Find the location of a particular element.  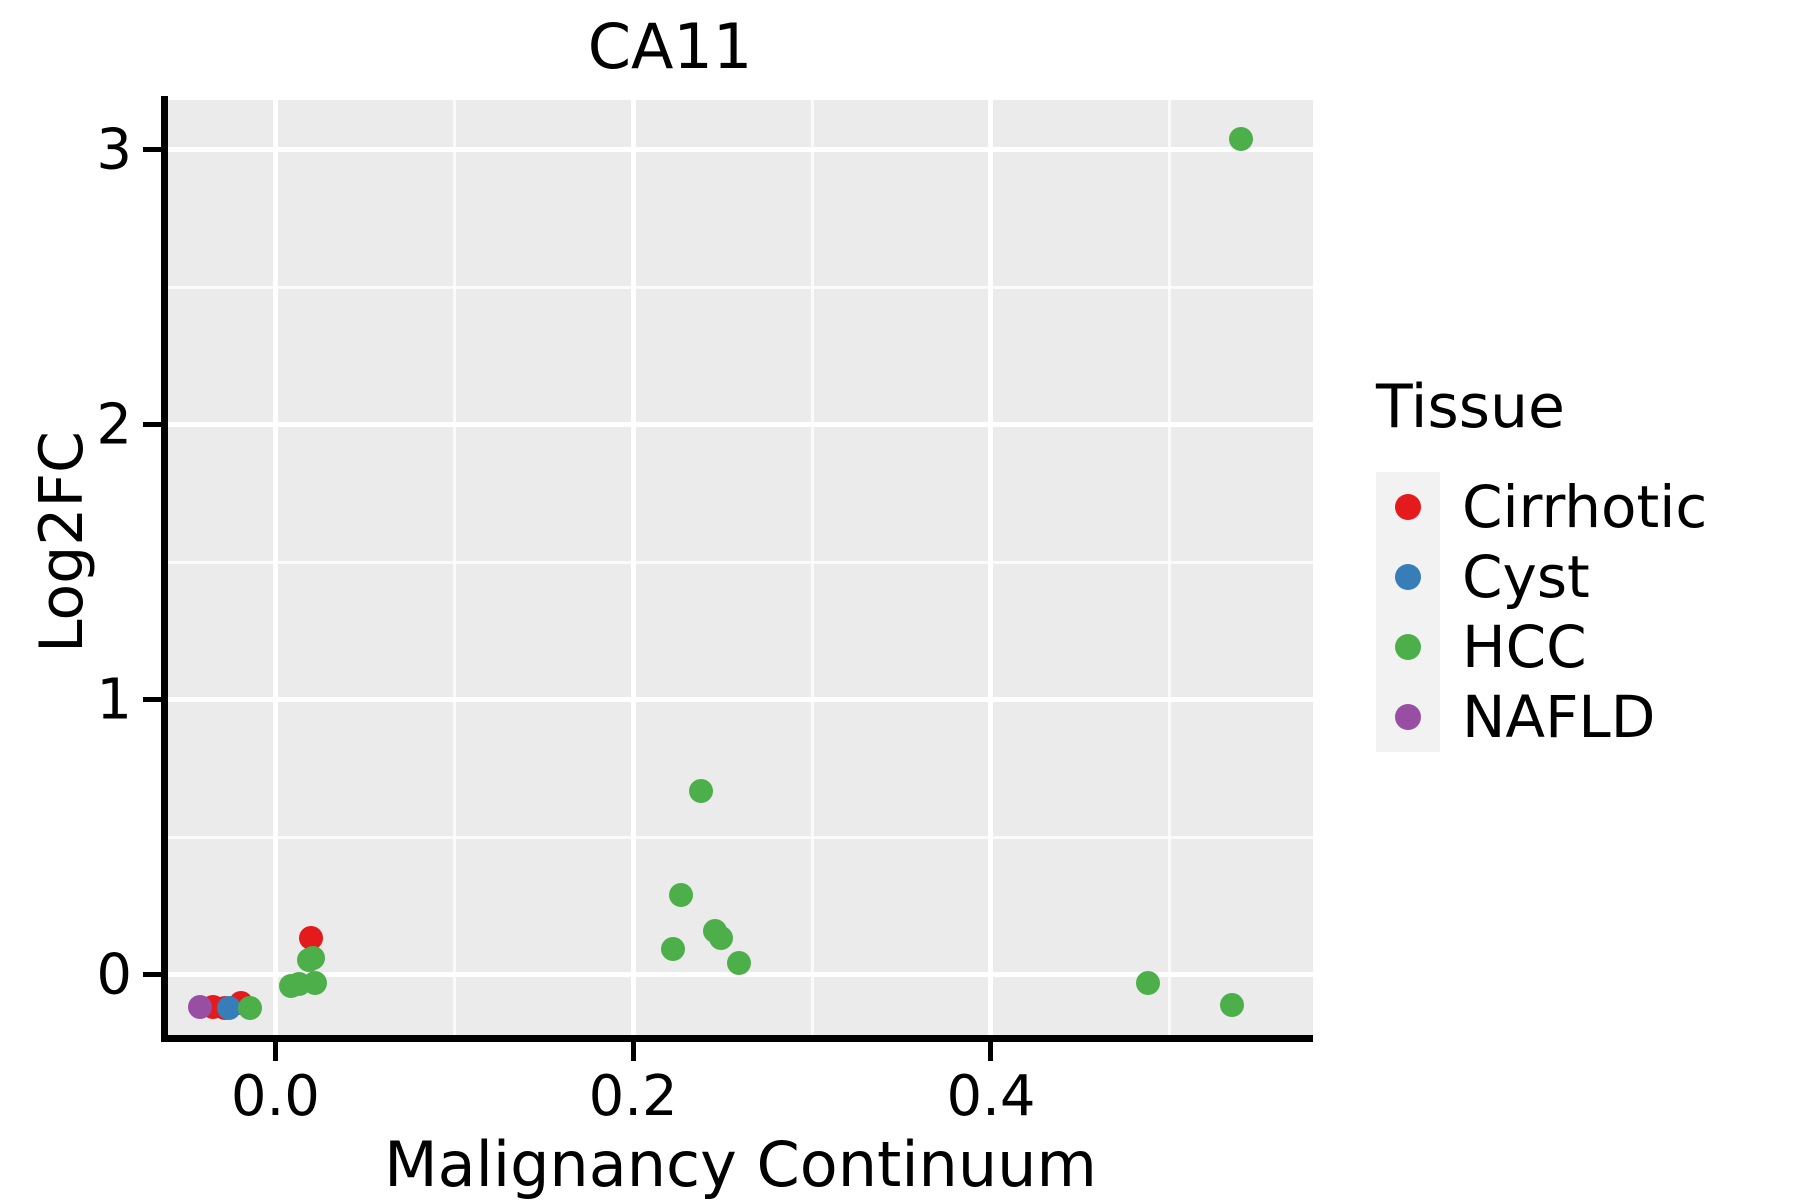

legend-label: Cyst is located at coordinates (1526, 577).